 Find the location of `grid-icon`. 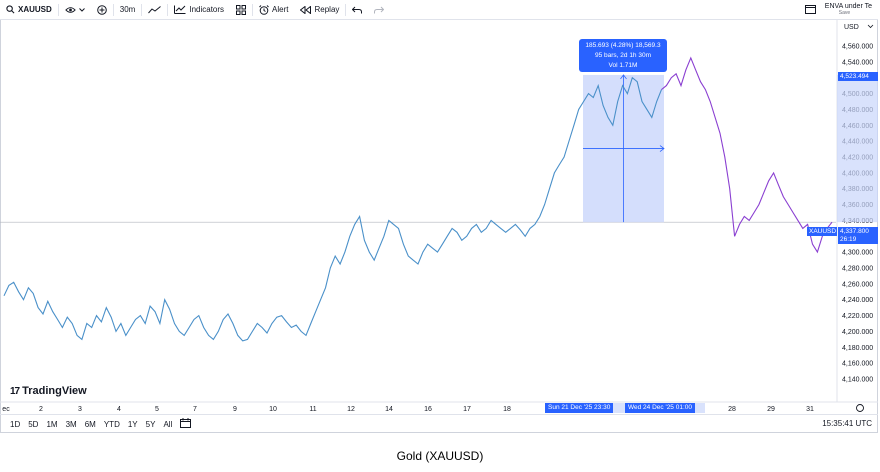

grid-icon is located at coordinates (241, 9).